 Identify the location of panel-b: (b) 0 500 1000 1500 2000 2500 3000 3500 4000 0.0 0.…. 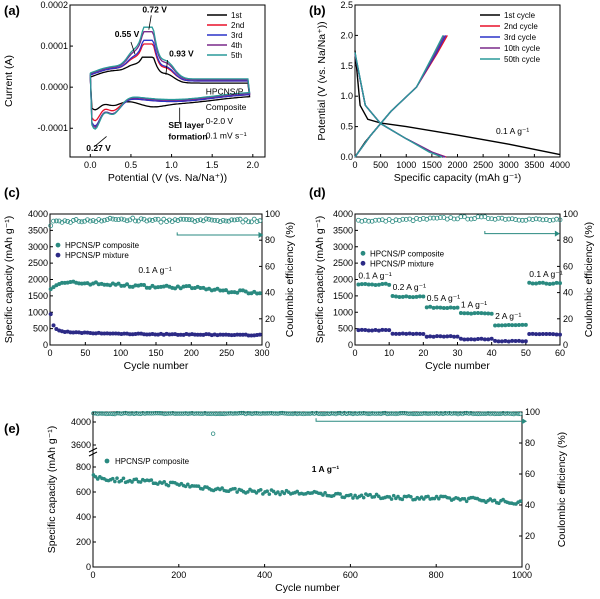
(439, 92).